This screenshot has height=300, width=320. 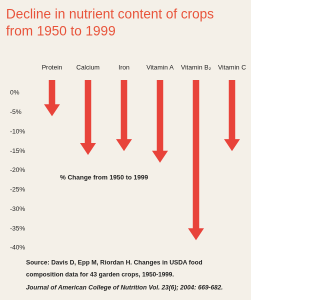 What do you see at coordinates (196, 68) in the screenshot?
I see `x-tick-label: Vitamin B₂` at bounding box center [196, 68].